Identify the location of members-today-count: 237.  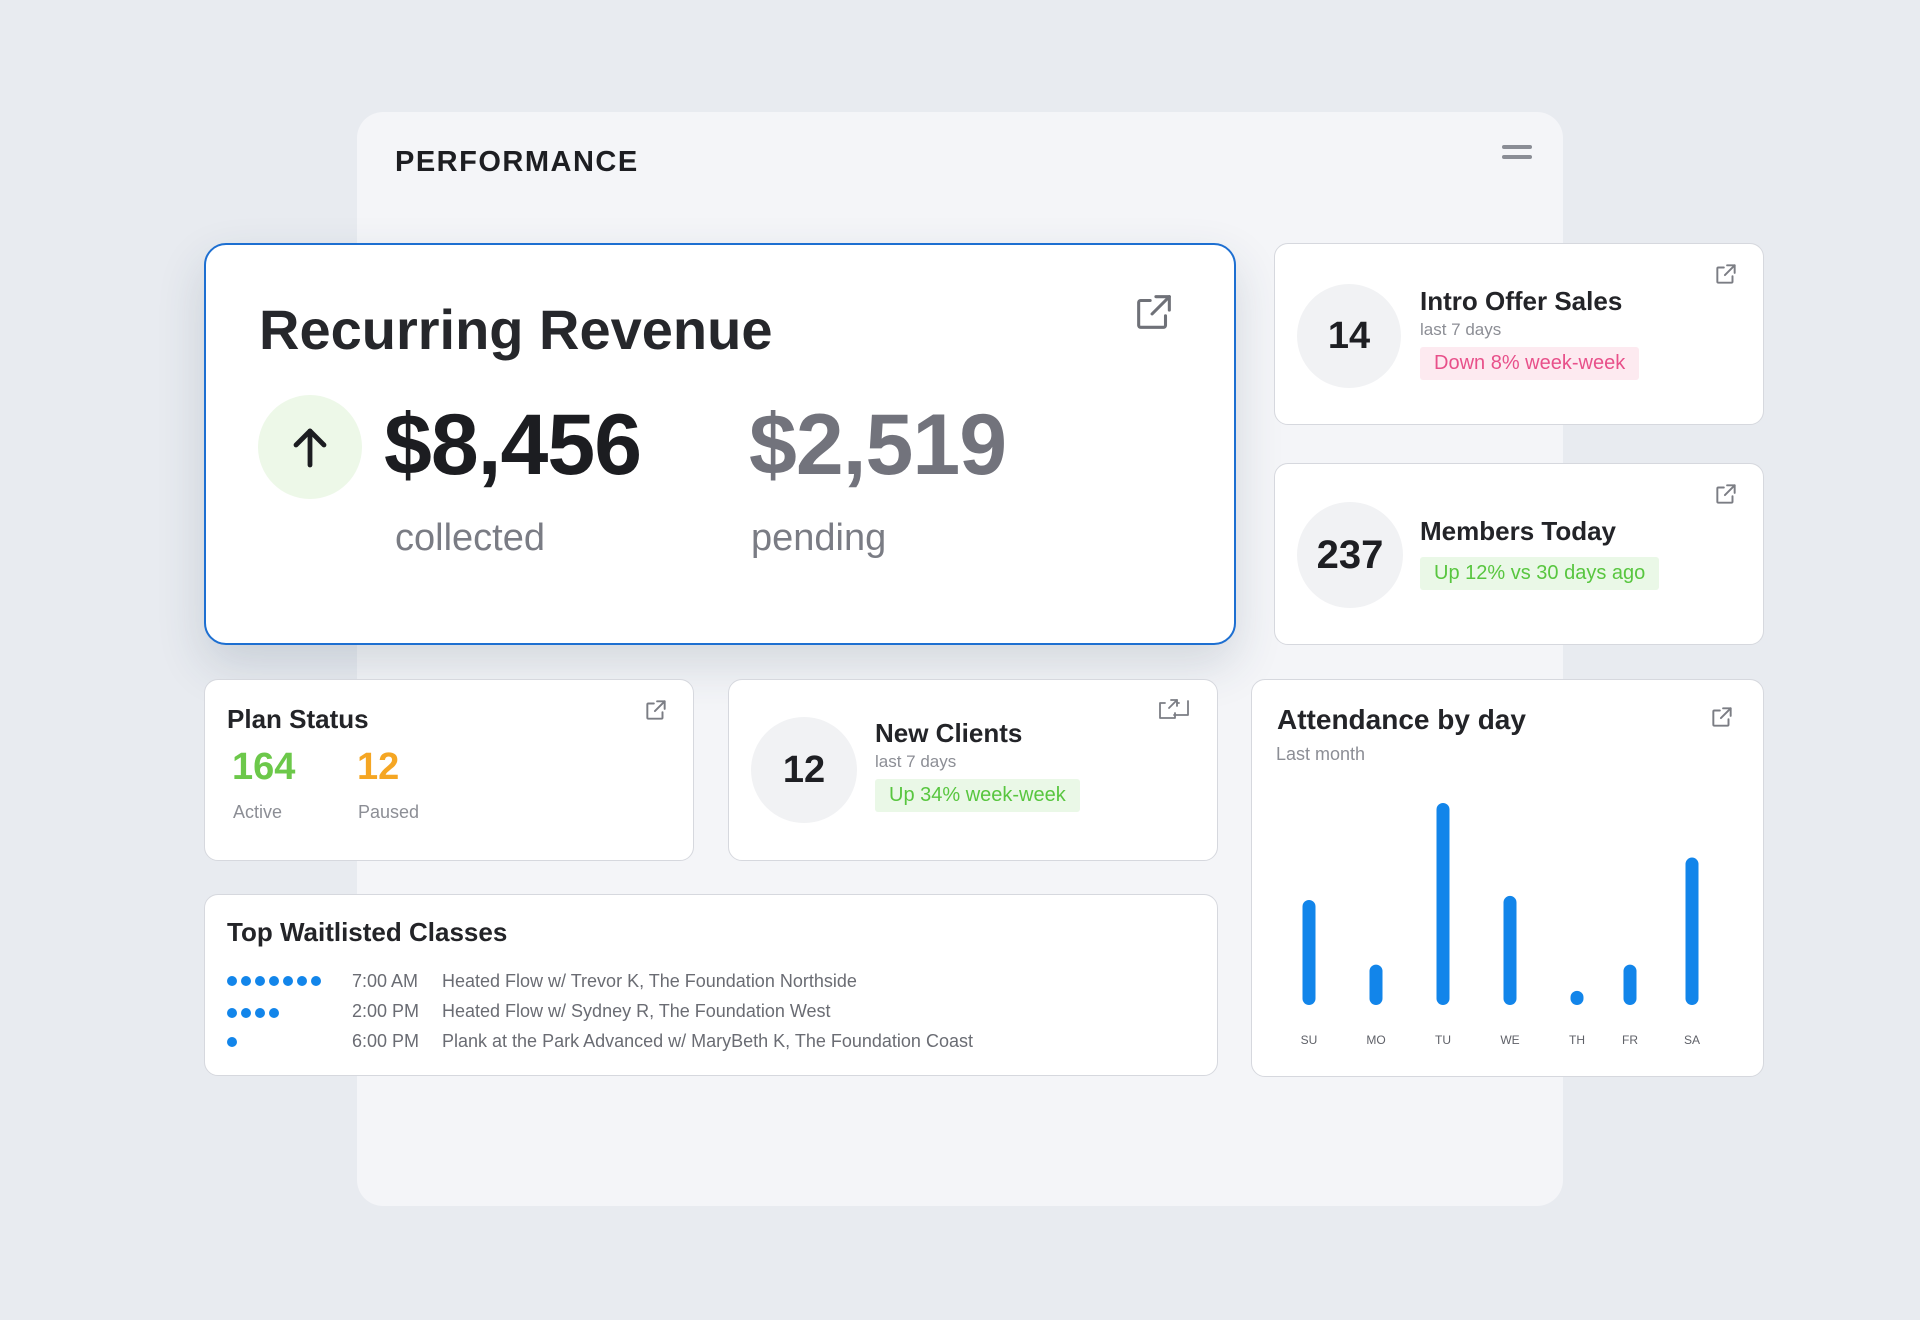
(1350, 555).